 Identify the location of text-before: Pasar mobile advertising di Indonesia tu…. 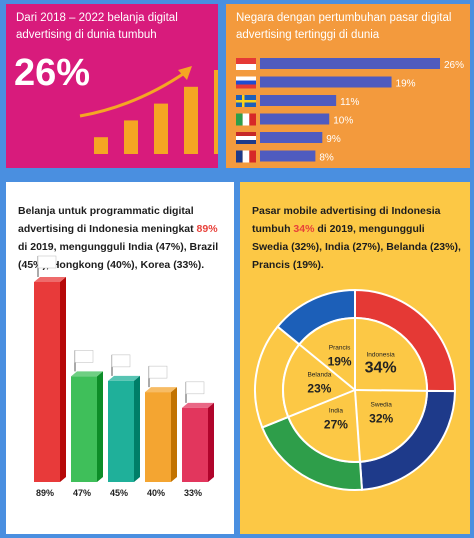
(346, 220).